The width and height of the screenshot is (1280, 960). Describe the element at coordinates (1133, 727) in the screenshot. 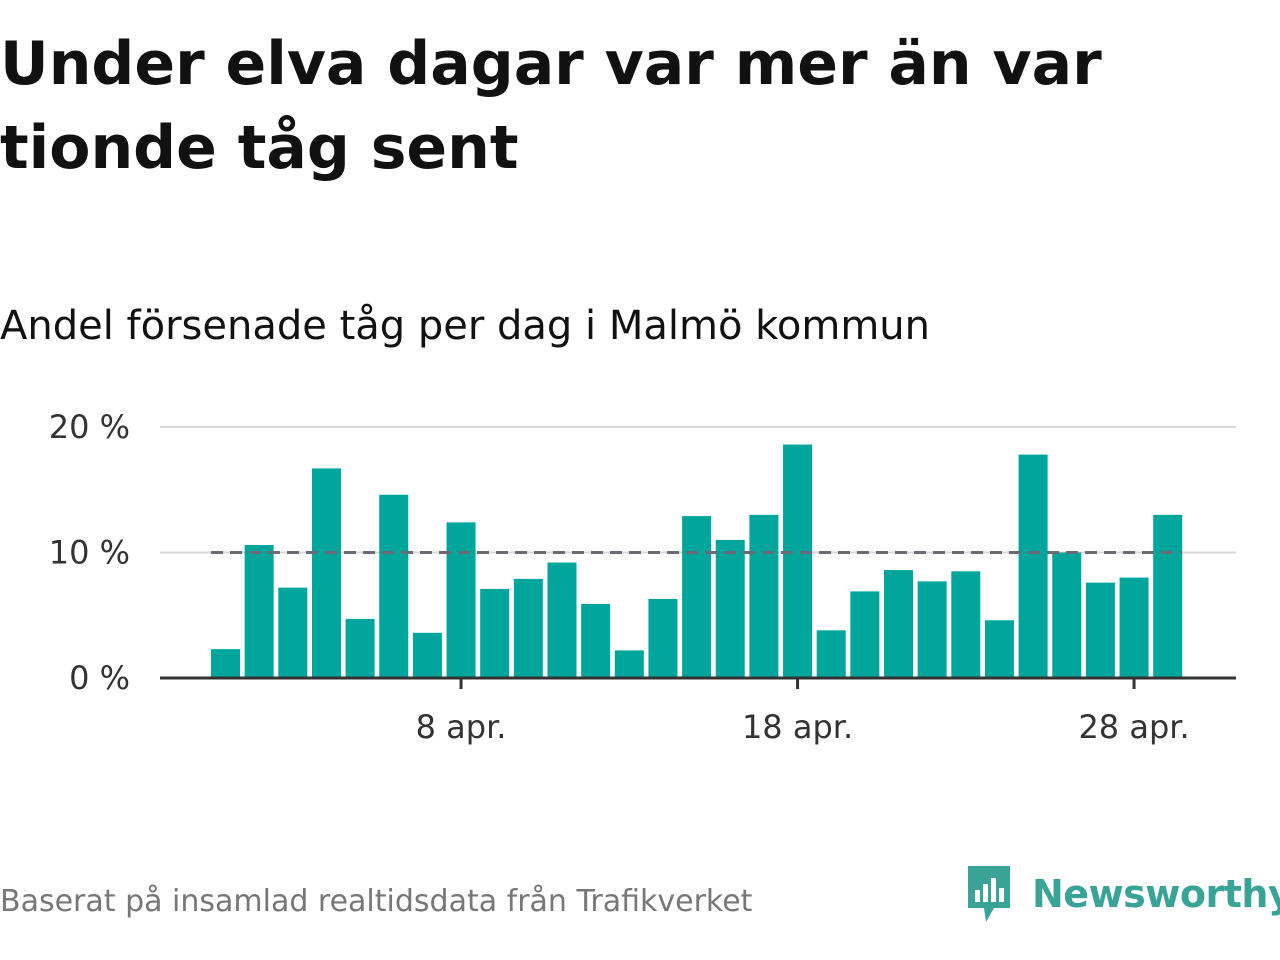

I see `x-tick-label: 28 apr.` at that location.